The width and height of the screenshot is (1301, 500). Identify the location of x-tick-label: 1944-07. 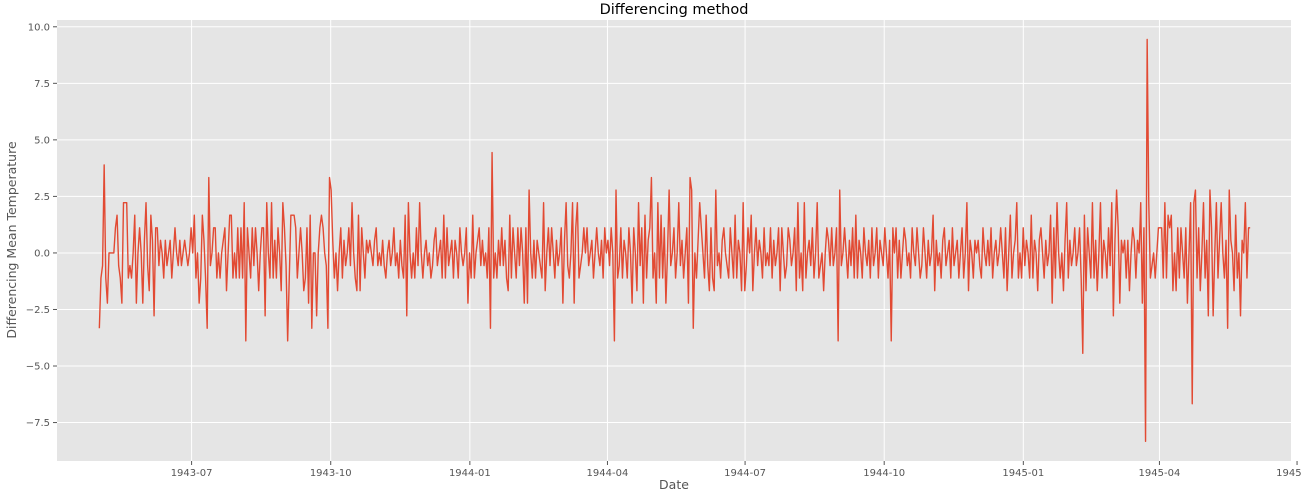
(745, 473).